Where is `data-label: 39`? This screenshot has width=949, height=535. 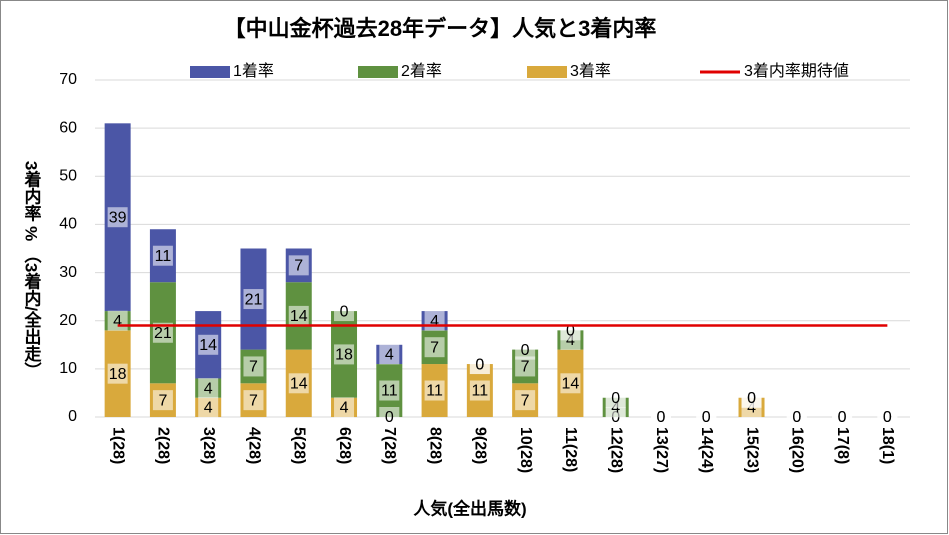 data-label: 39 is located at coordinates (118, 217).